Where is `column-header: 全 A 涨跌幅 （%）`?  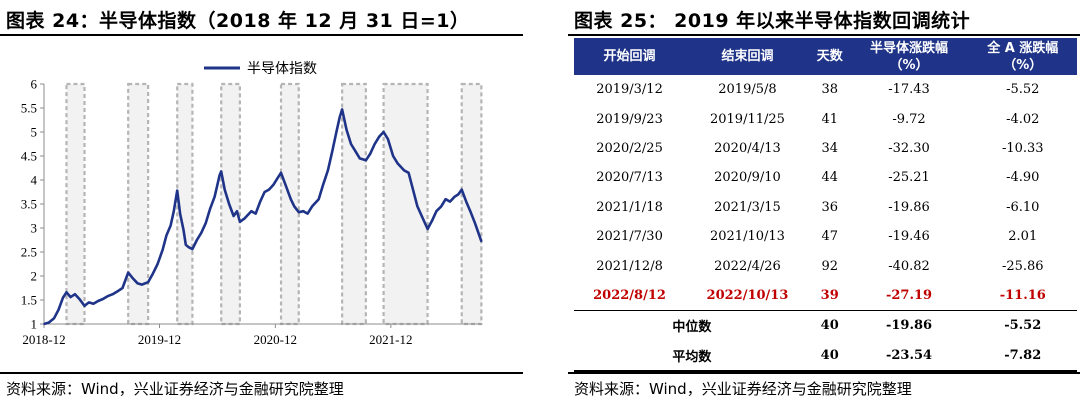
column-header: 全 A 涨跌幅 （%） is located at coordinates (1022, 56).